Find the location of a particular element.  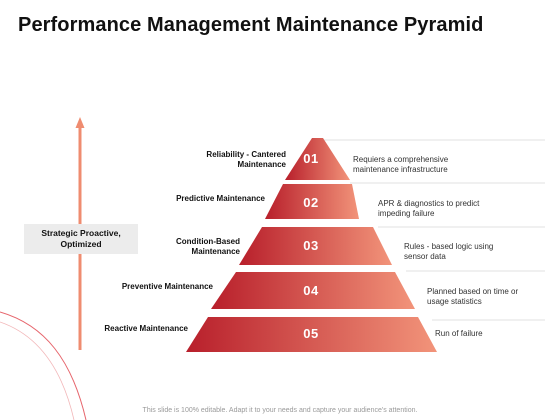

strategy-arrow-head is located at coordinates (80, 122).